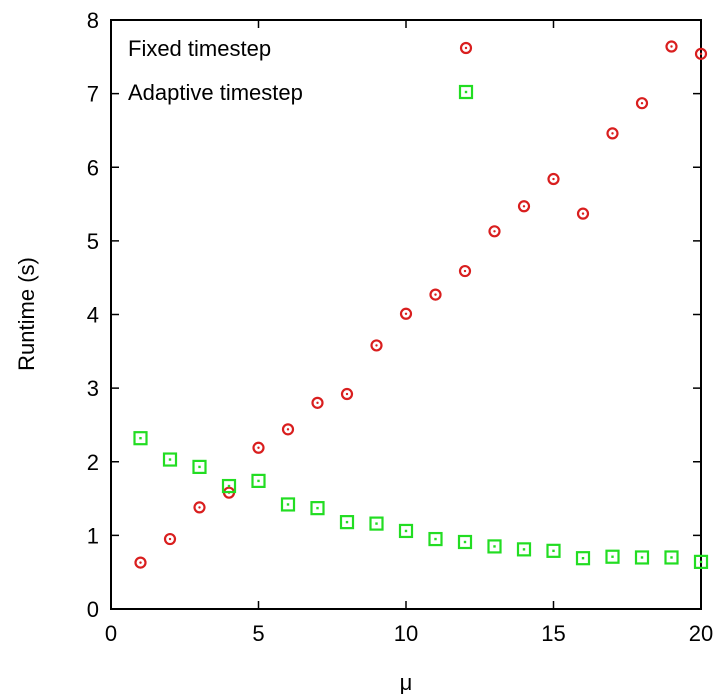 Image resolution: width=720 pixels, height=697 pixels. I want to click on x-tick-label: 15, so click(553, 633).